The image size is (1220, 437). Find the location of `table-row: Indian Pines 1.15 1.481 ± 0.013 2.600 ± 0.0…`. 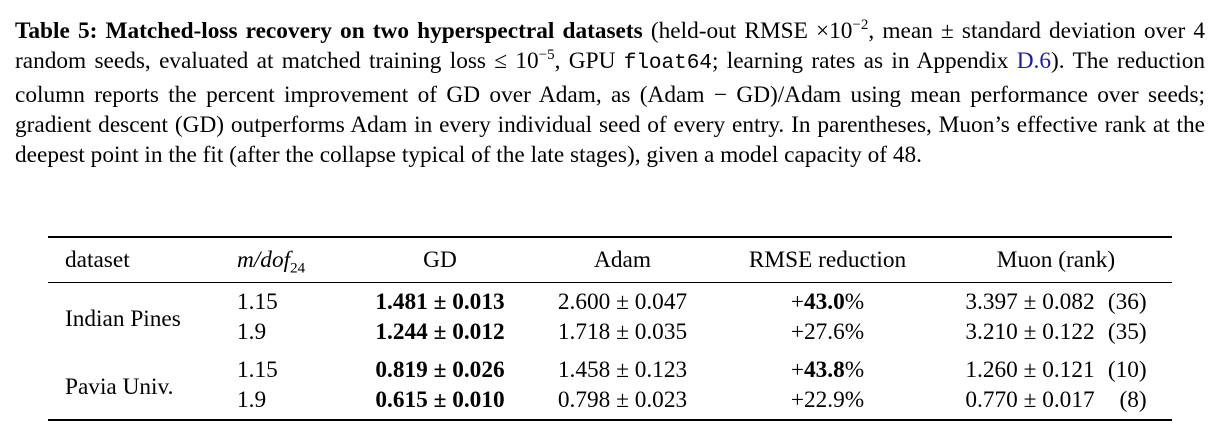

table-row: Indian Pines 1.15 1.481 ± 0.013 2.600 ± 0.0… is located at coordinates (610, 307).